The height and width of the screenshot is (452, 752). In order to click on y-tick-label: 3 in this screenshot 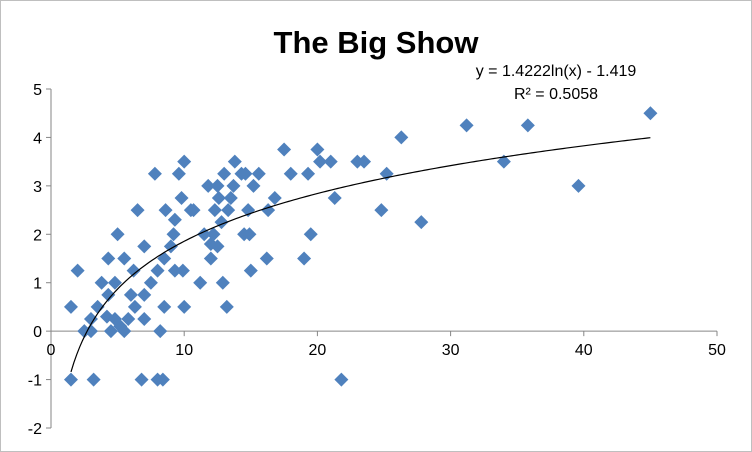, I will do `click(37, 187)`.